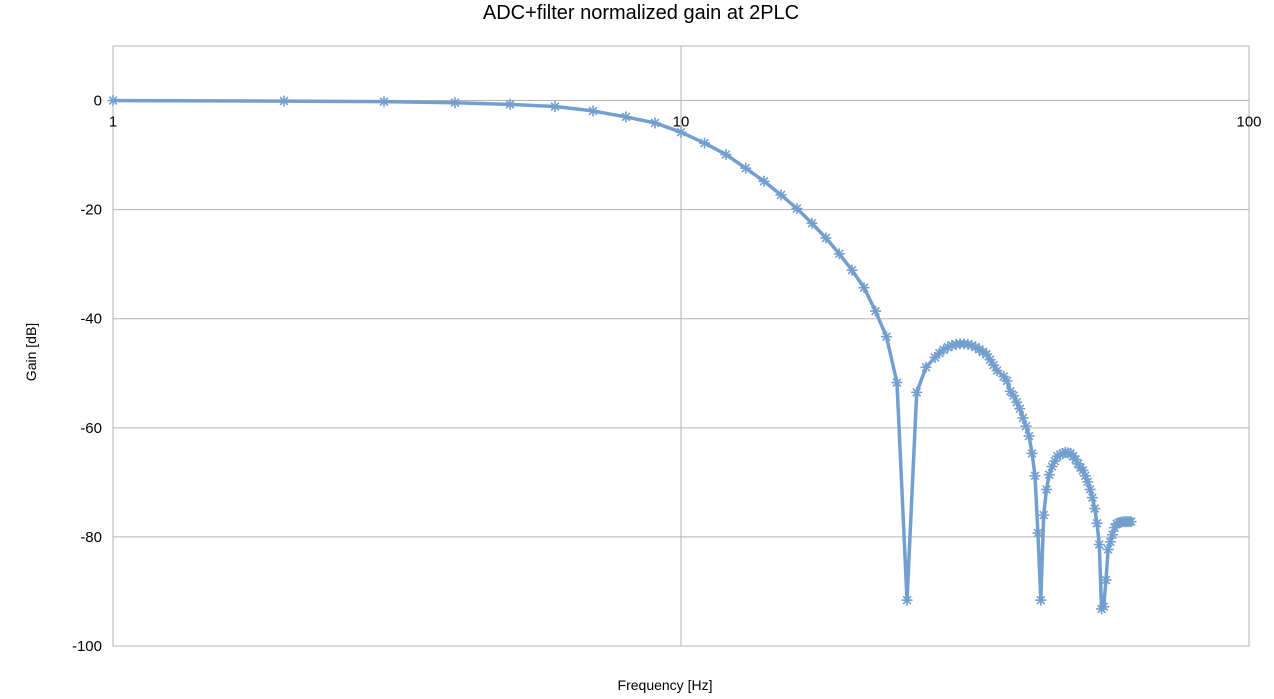 The image size is (1274, 699). Describe the element at coordinates (641, 13) in the screenshot. I see `chart-title: ADC+filter normalized gain at 2PLC` at that location.